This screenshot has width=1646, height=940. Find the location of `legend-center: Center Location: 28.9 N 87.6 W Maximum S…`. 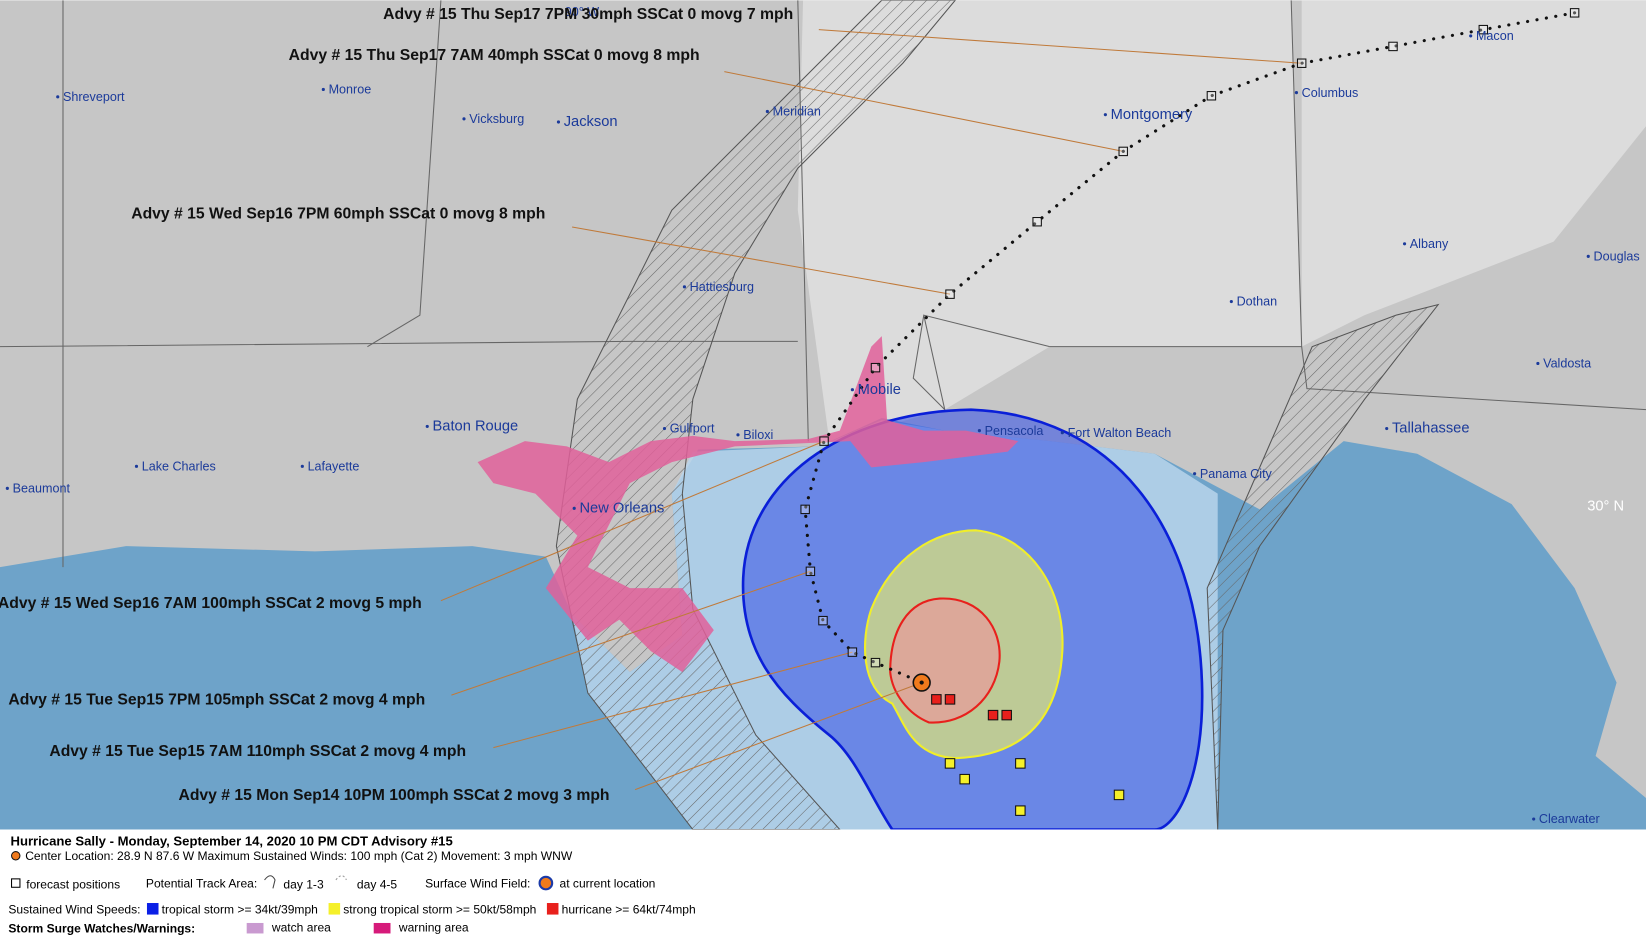

legend-center: Center Location: 28.9 N 87.6 W Maximum S… is located at coordinates (299, 856).